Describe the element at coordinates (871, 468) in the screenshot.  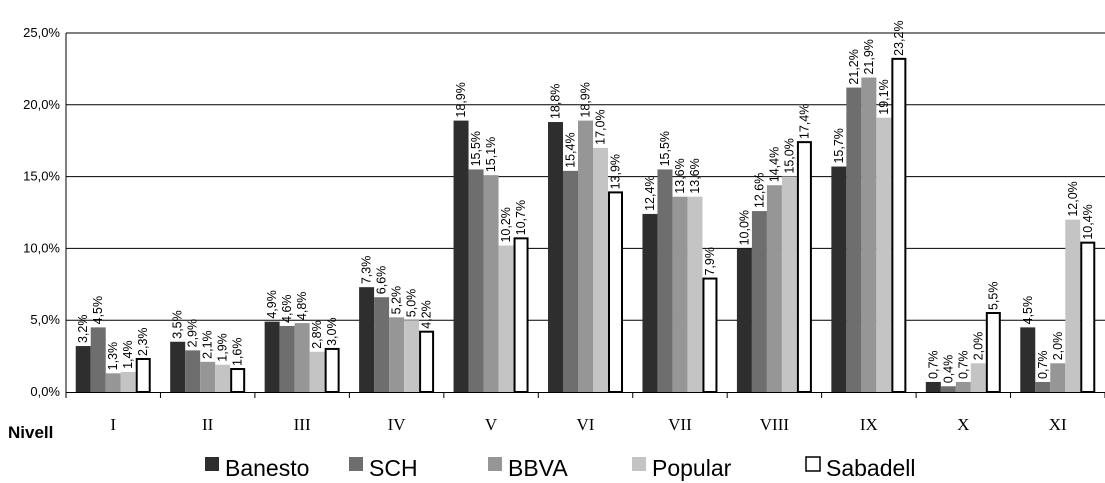
I see `legend-label-sabadell: Sabadell` at that location.